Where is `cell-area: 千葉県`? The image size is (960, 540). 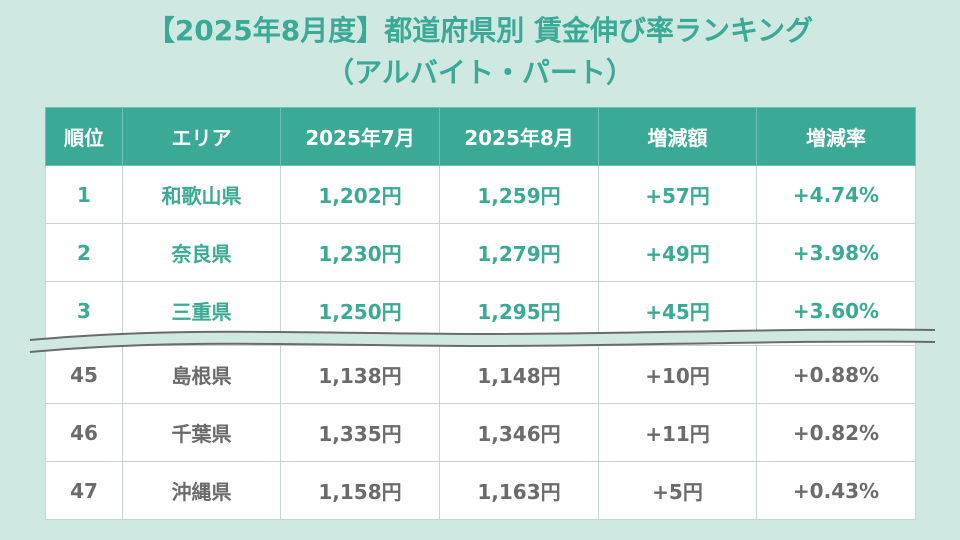
cell-area: 千葉県 is located at coordinates (201, 432).